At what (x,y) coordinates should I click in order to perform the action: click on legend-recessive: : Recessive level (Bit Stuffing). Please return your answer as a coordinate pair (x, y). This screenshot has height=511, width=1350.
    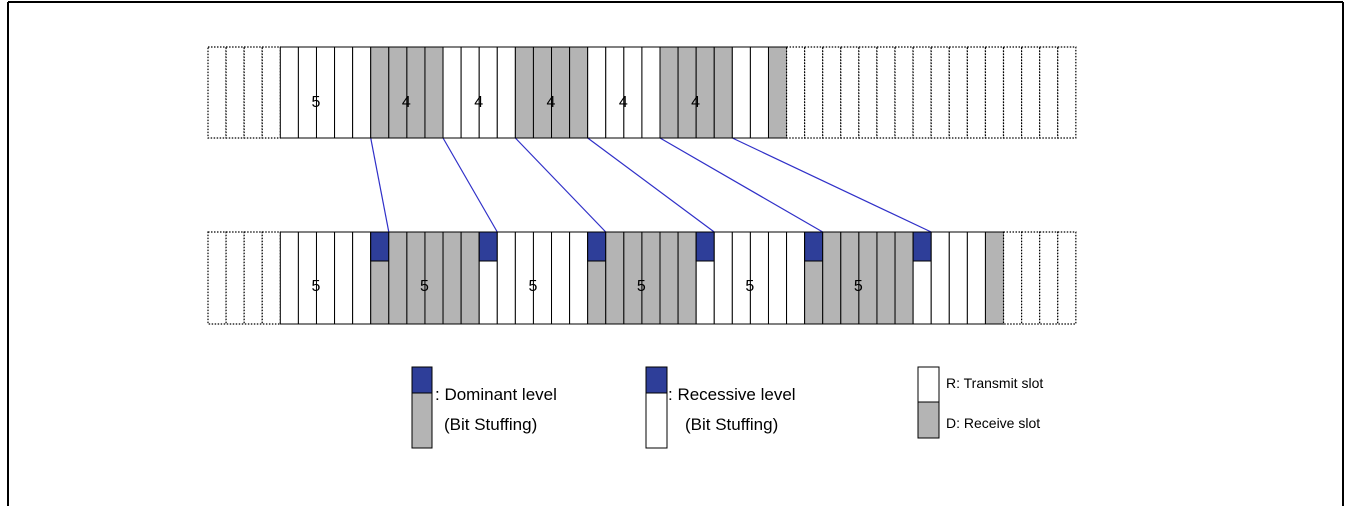
    Looking at the image, I should click on (720, 407).